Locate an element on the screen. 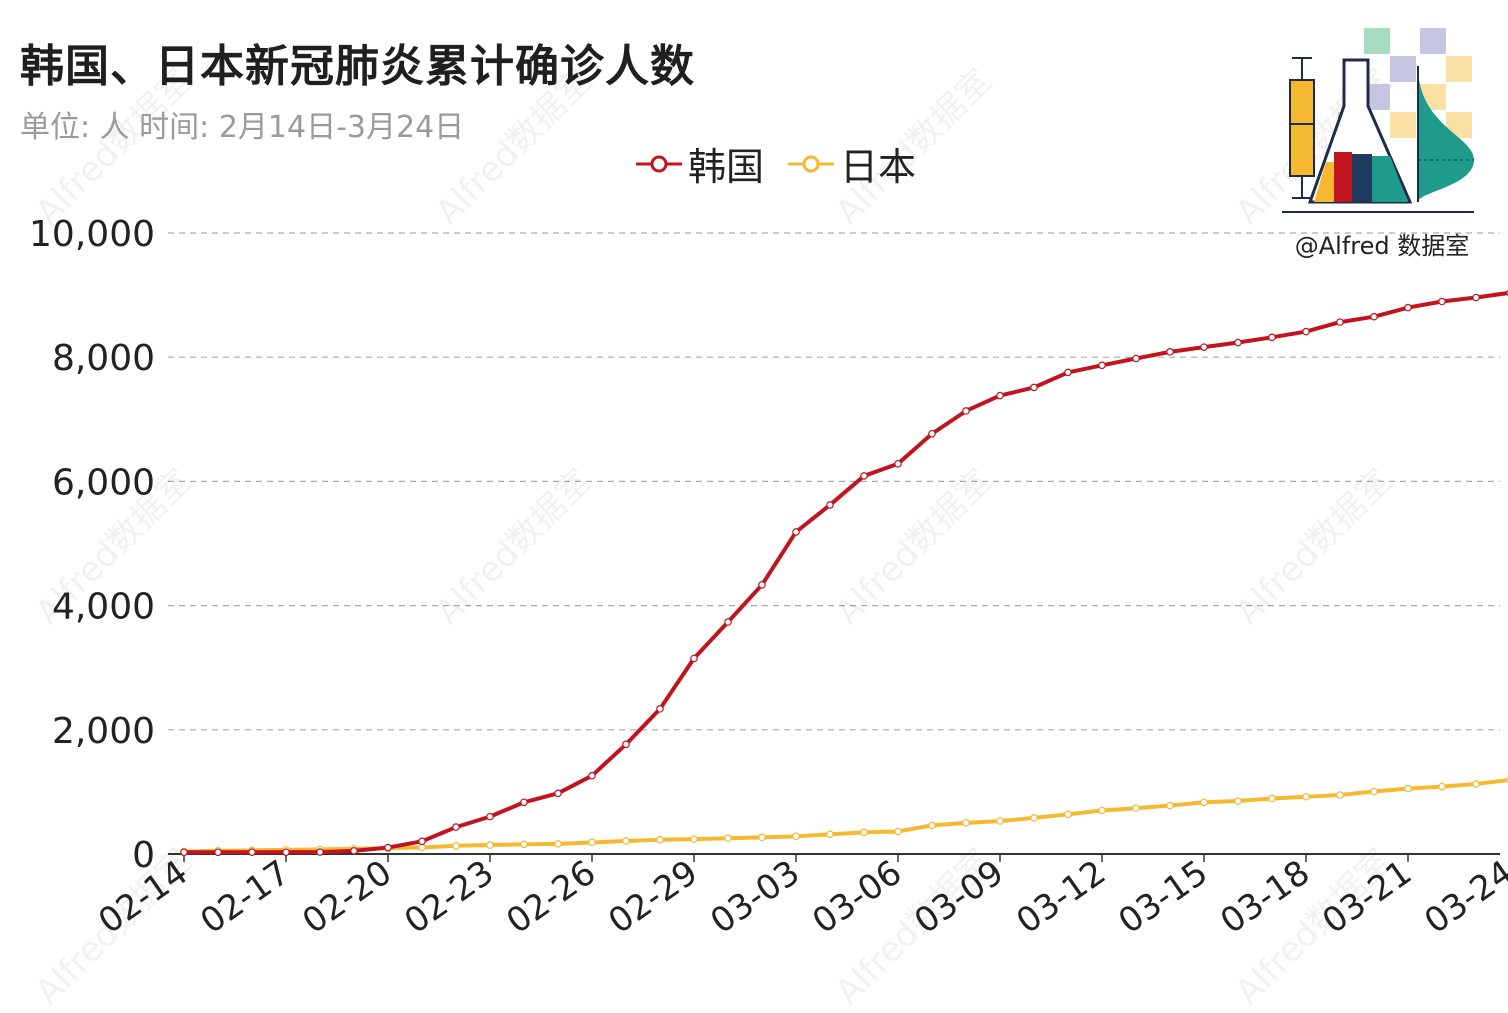 This screenshot has height=1013, width=1508. chart-subtitle: 单位: 人 时间: 2月14日-3月24日 is located at coordinates (242, 127).